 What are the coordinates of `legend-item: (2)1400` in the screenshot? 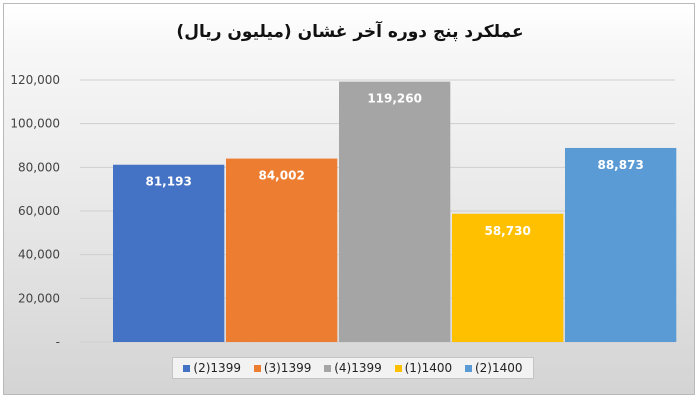 It's located at (493, 368).